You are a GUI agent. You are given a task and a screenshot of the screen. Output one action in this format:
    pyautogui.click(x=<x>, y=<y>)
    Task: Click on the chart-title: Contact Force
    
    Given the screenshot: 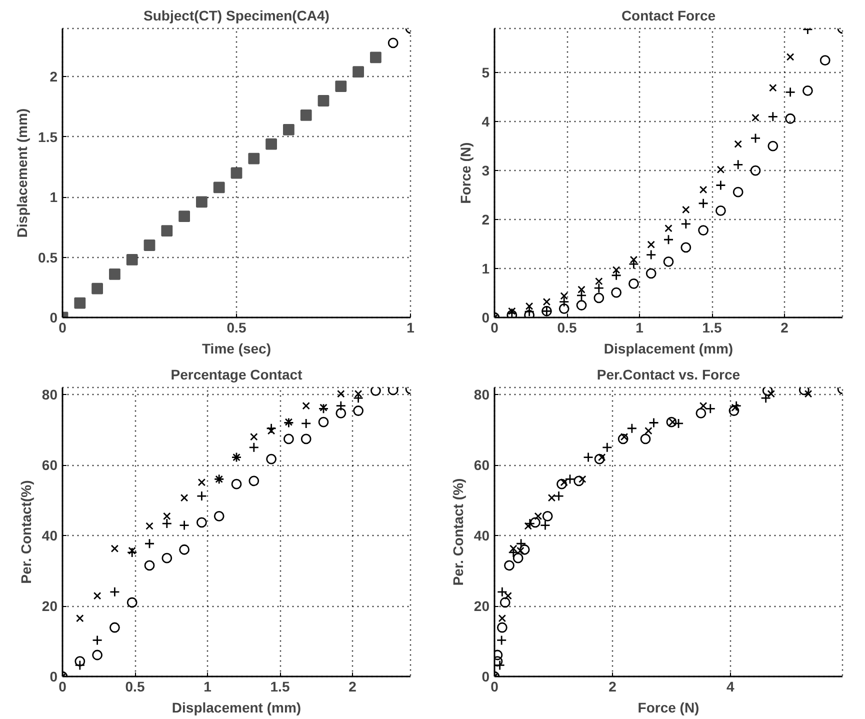 What is the action you would take?
    pyautogui.click(x=668, y=16)
    